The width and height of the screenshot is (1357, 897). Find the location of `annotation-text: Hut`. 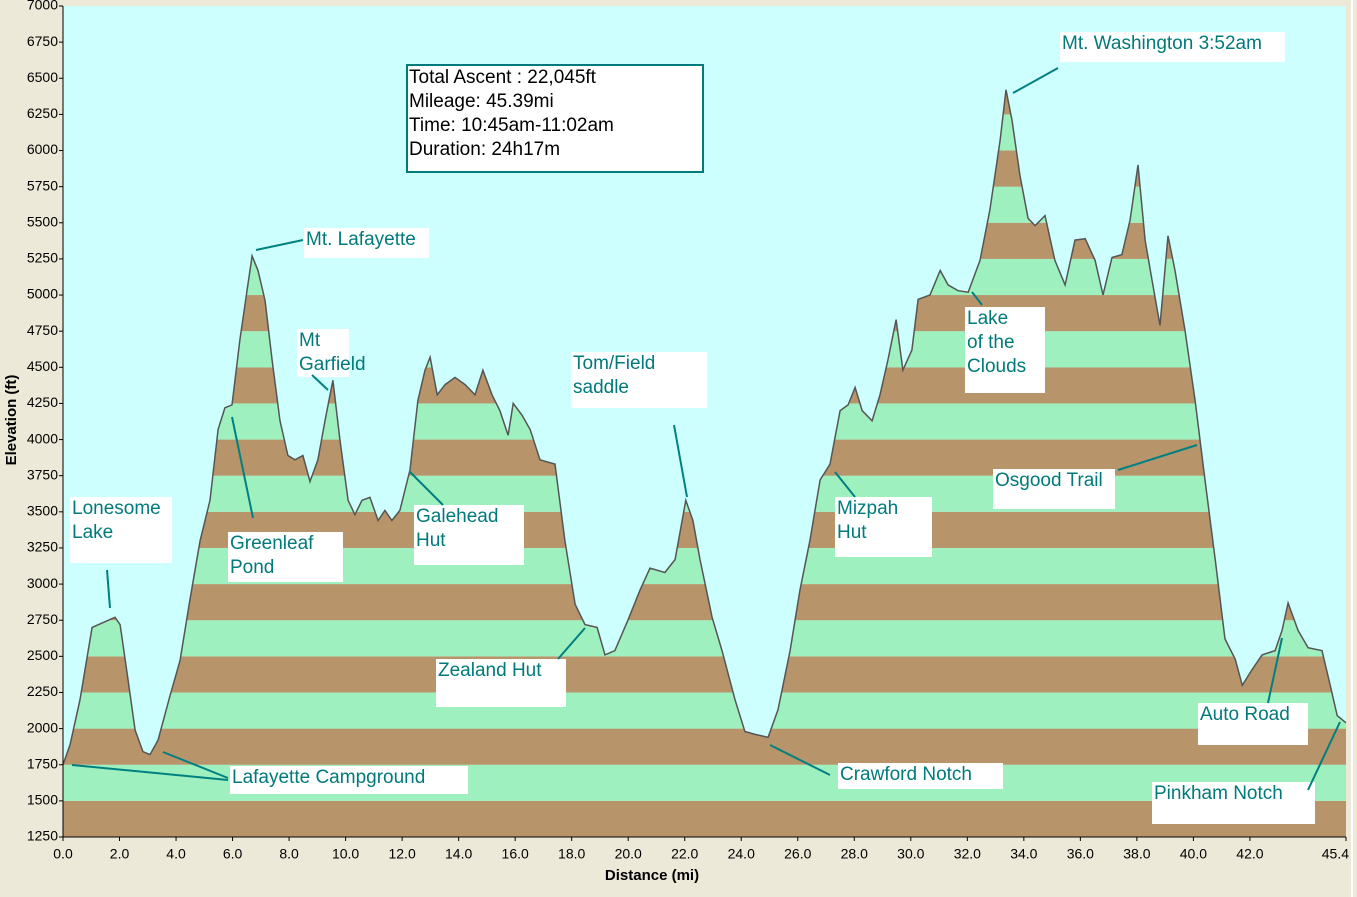

annotation-text: Hut is located at coordinates (852, 532).